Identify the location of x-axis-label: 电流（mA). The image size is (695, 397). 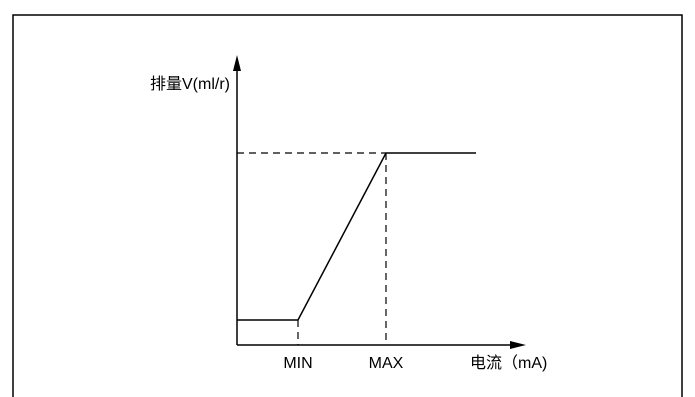
(508, 363).